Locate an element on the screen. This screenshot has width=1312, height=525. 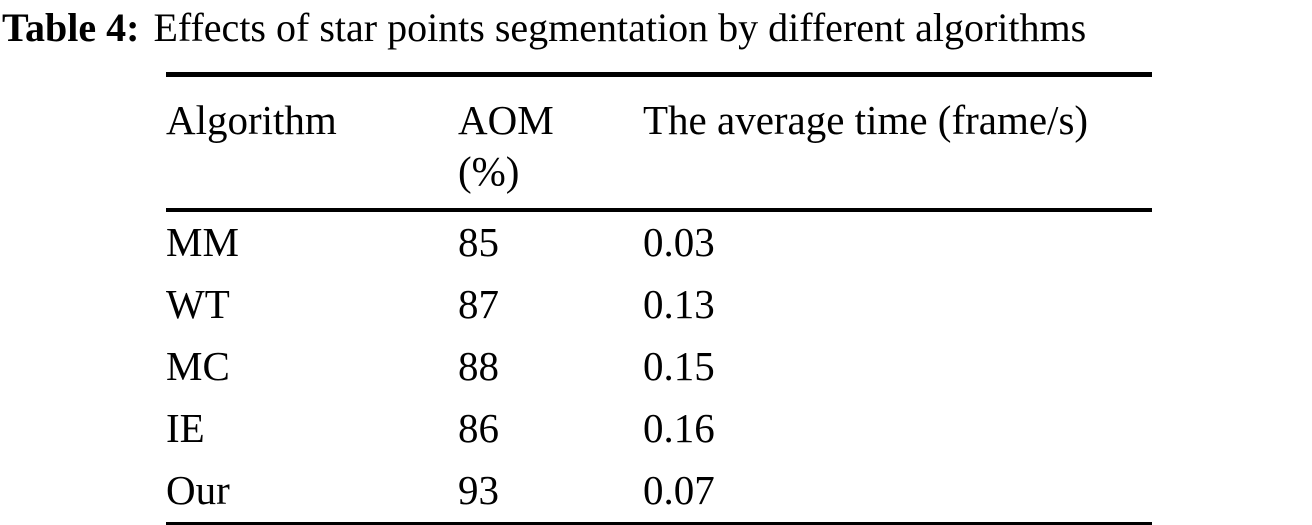
cell-avg_time_frame_s: 0.07 is located at coordinates (679, 489).